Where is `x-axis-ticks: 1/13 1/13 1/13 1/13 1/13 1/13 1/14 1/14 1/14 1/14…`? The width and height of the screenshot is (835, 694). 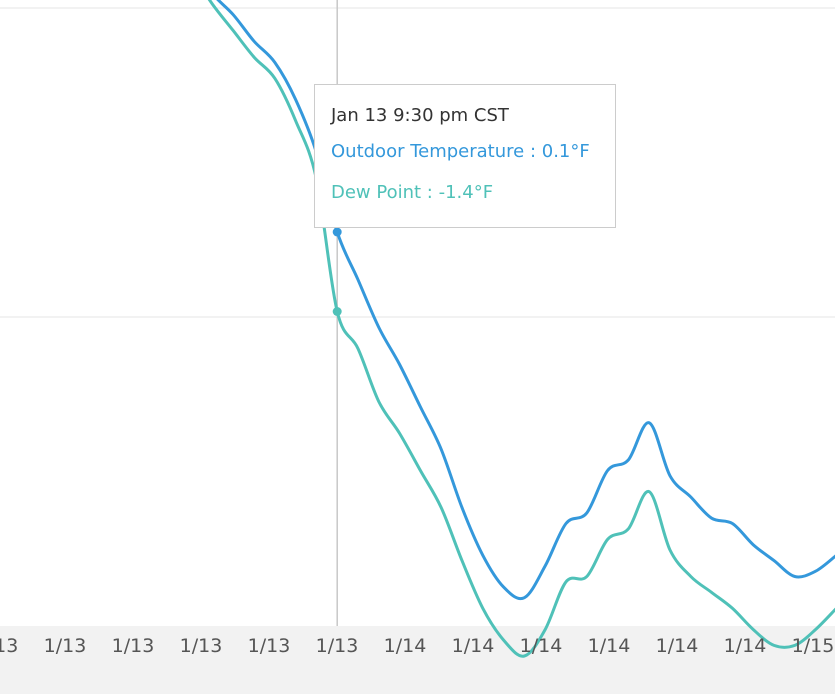 x-axis-ticks: 1/13 1/13 1/13 1/13 1/13 1/13 1/14 1/14 1/14 1/14… is located at coordinates (417, 646).